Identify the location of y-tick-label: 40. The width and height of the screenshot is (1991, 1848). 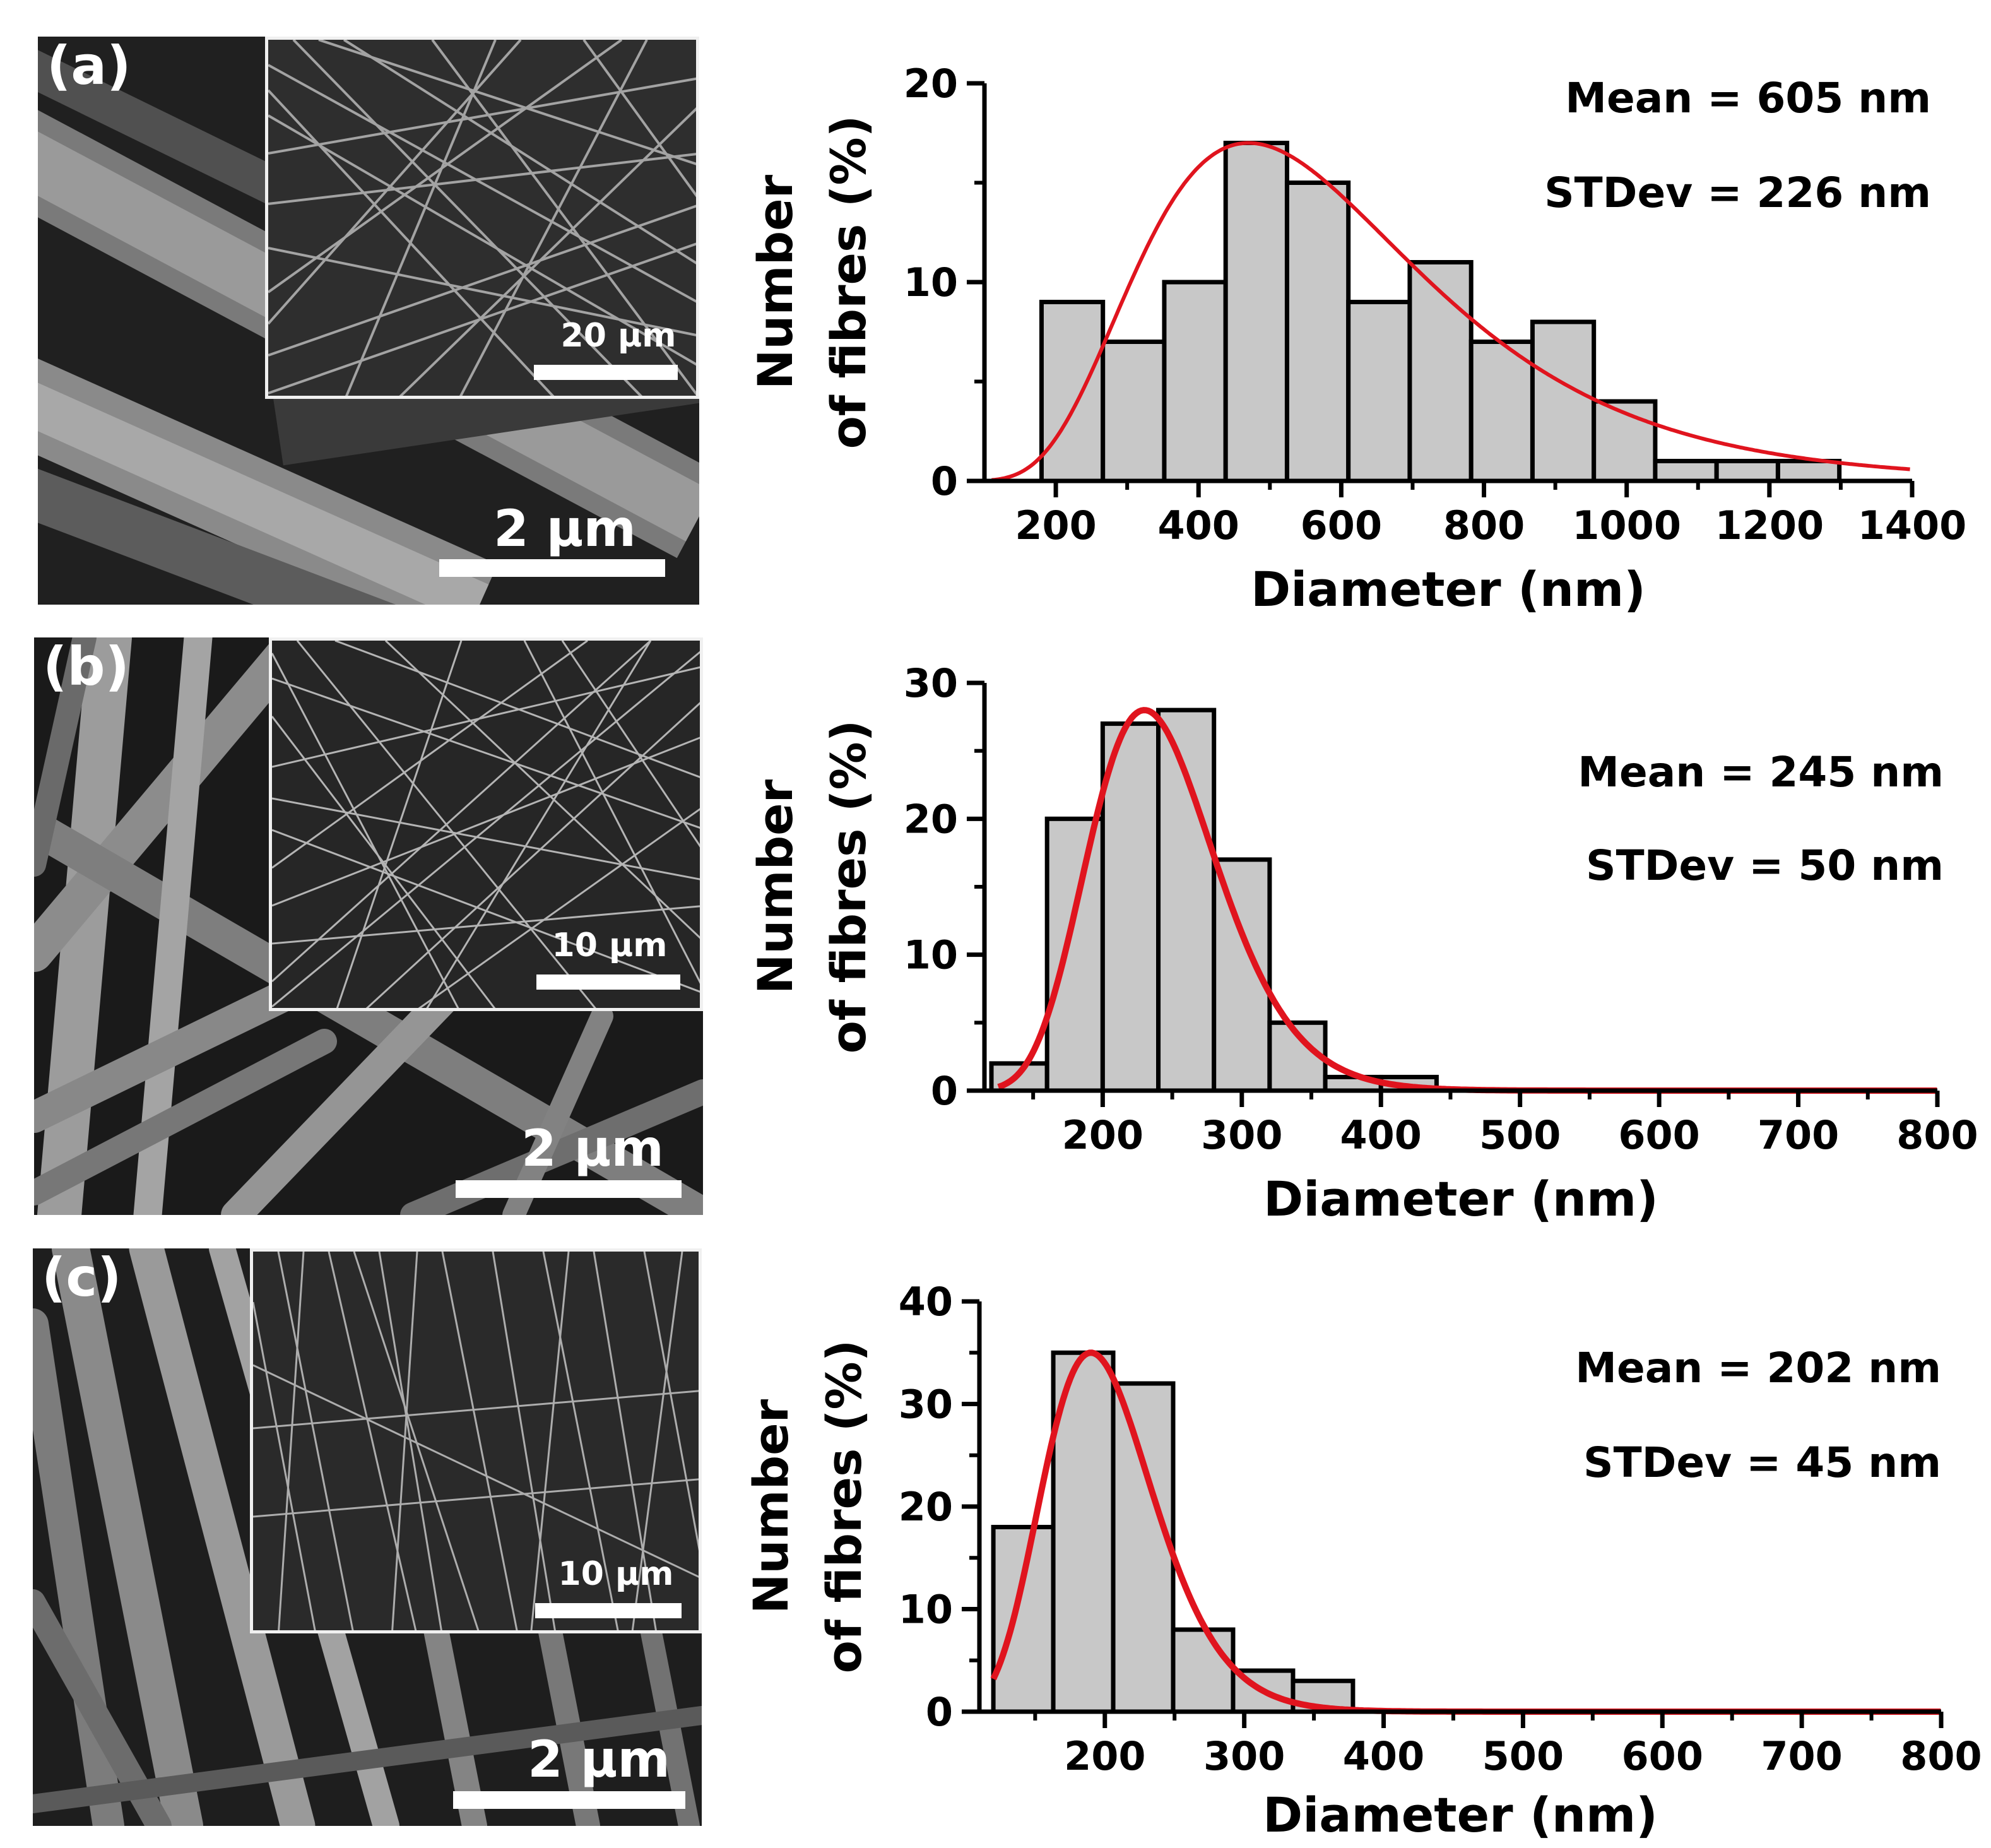
(926, 1302).